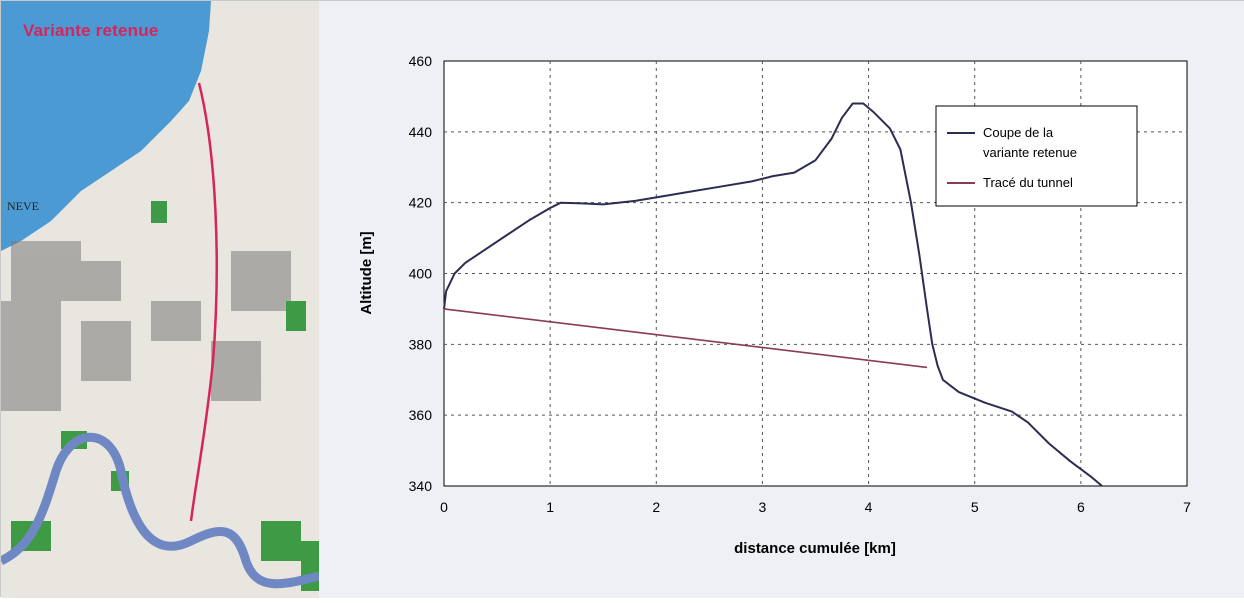  Describe the element at coordinates (421, 203) in the screenshot. I see `y-tick-label: 420` at that location.